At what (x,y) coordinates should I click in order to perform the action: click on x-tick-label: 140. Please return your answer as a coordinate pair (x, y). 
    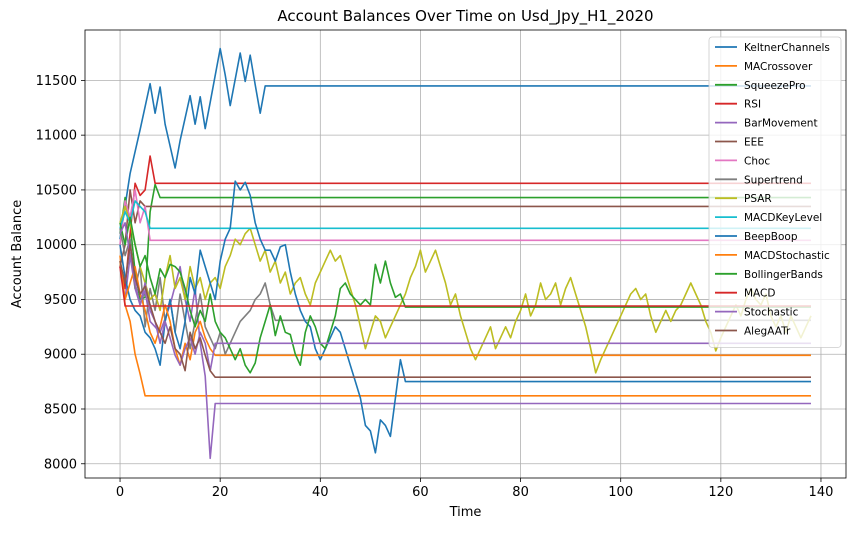
    Looking at the image, I should click on (821, 492).